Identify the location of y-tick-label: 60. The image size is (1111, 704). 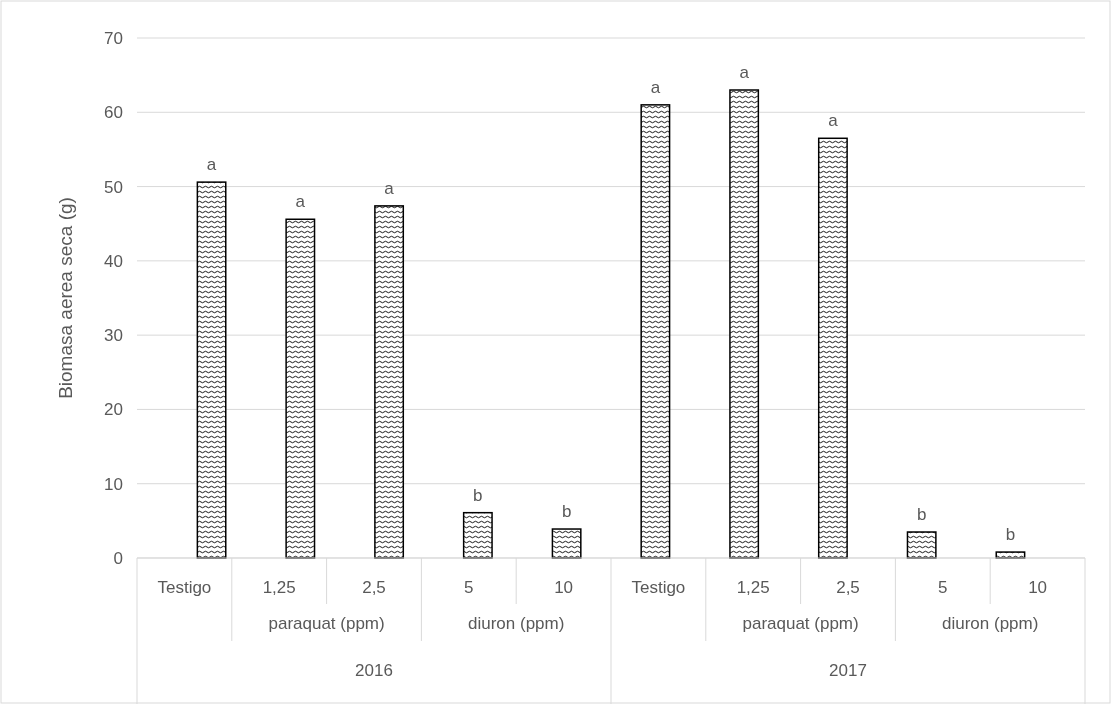
(113, 113).